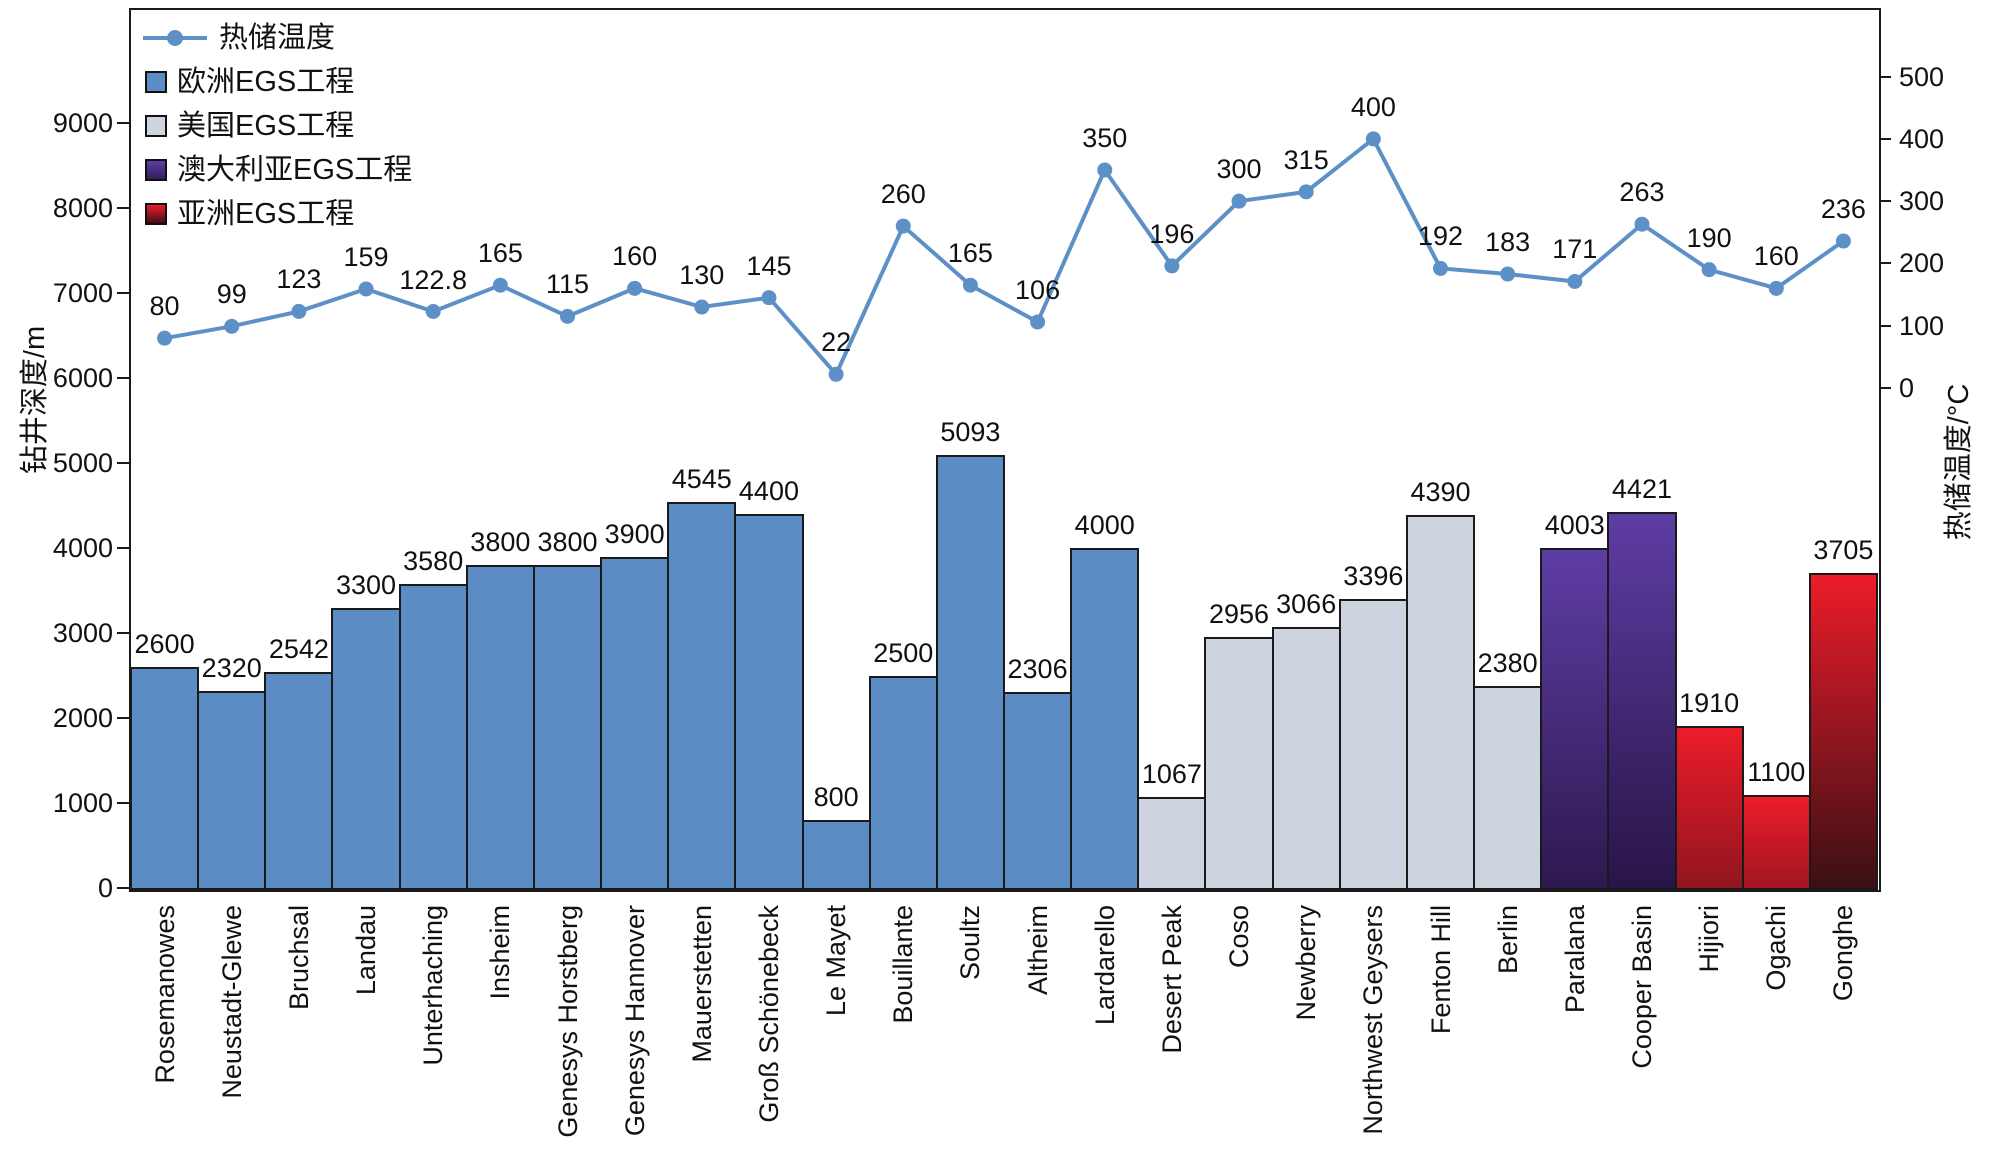 Image resolution: width=2013 pixels, height=1170 pixels. I want to click on legend-item-europe: 欧洲EGS工程, so click(277, 82).